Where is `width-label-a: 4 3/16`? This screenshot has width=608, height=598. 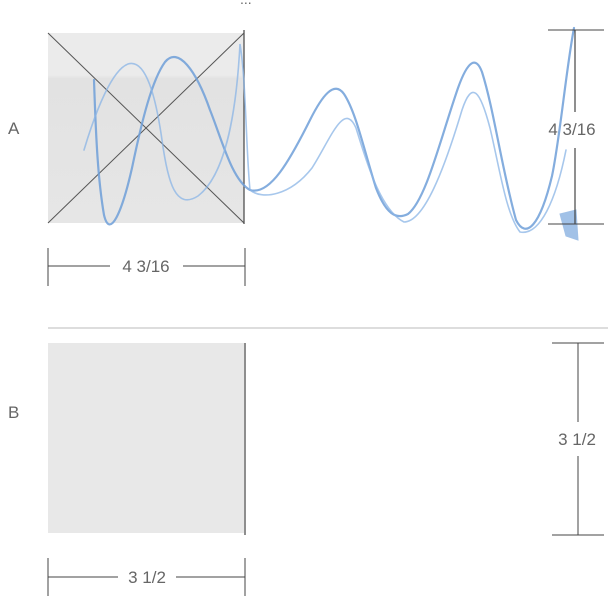 width-label-a: 4 3/16 is located at coordinates (145, 266).